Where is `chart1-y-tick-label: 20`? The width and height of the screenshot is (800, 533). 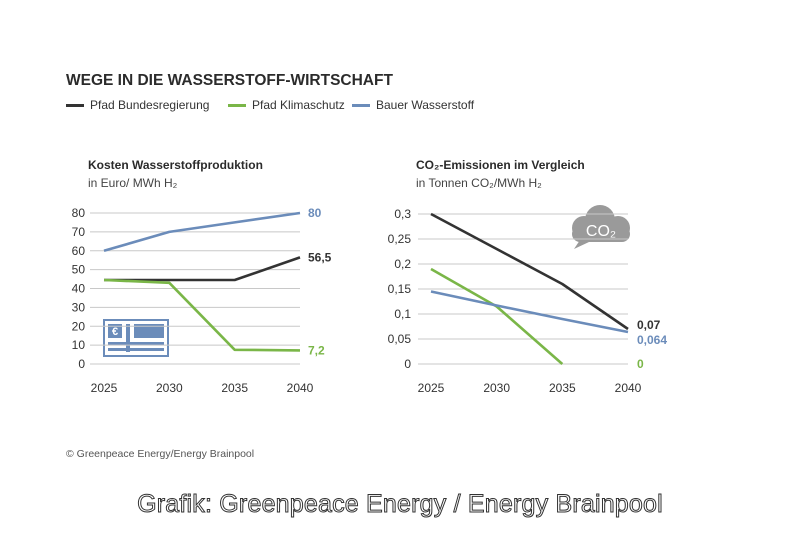
chart1-y-tick-label: 20 is located at coordinates (79, 326).